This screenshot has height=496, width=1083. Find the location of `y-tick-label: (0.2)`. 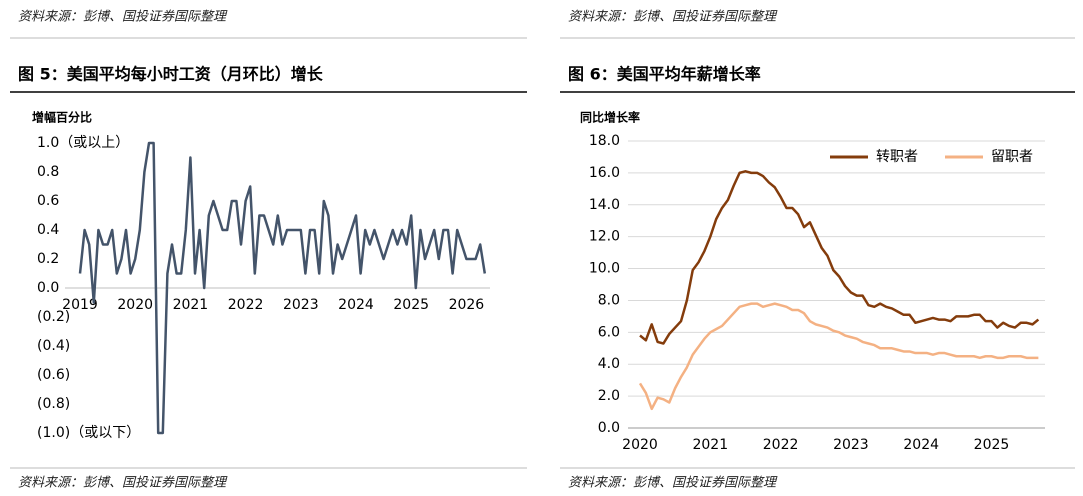

y-tick-label: (0.2) is located at coordinates (53, 317).